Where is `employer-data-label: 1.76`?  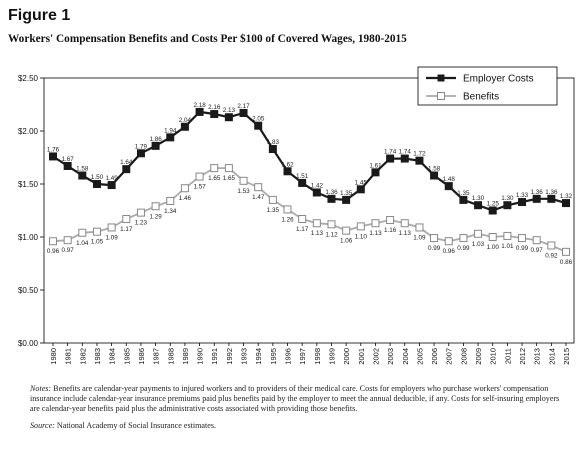 employer-data-label: 1.76 is located at coordinates (53, 149).